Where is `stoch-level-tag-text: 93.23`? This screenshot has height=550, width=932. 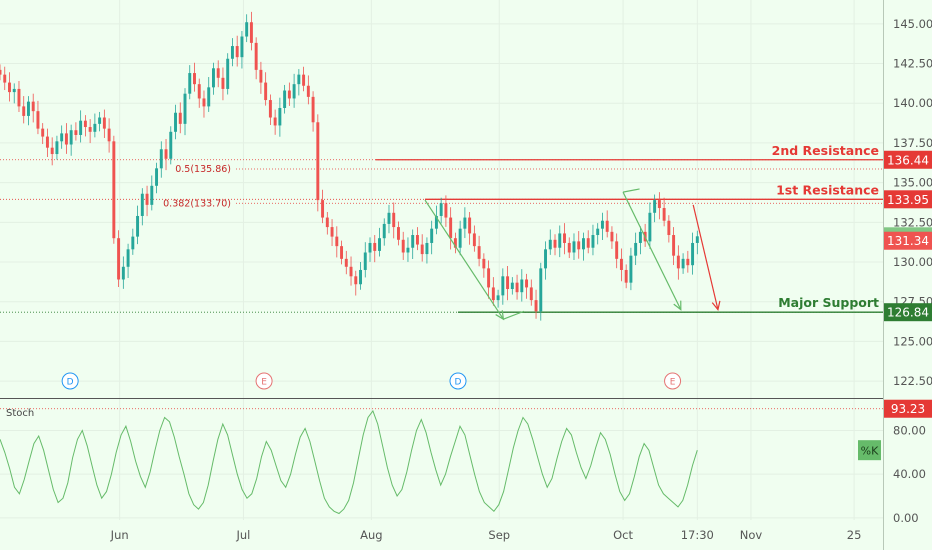
stoch-level-tag-text: 93.23 is located at coordinates (908, 409).